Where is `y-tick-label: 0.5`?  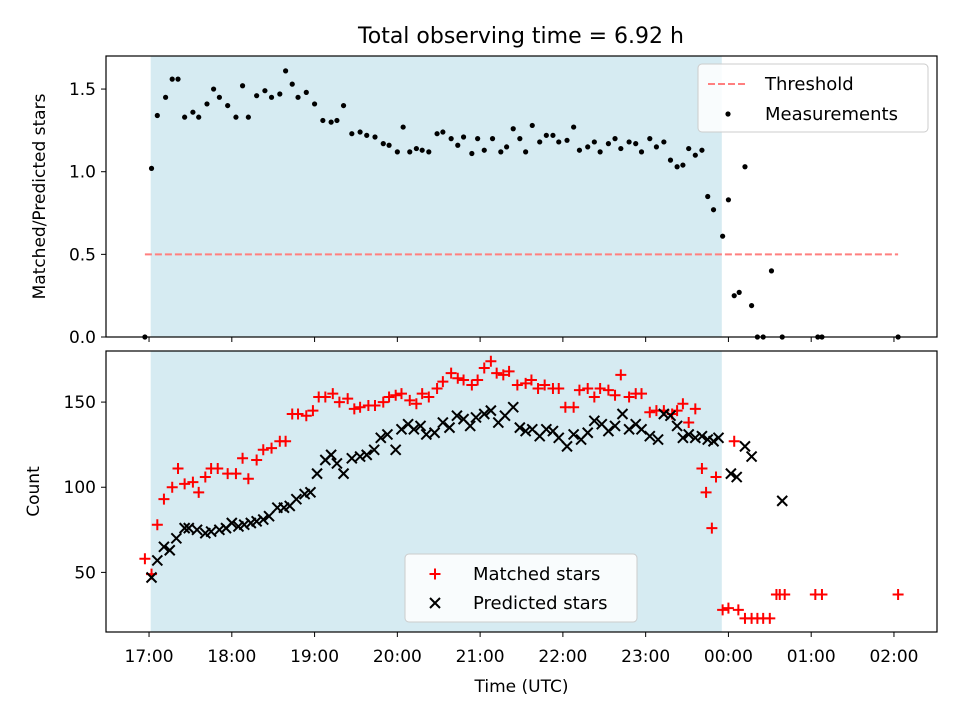
y-tick-label: 0.5 is located at coordinates (82, 255).